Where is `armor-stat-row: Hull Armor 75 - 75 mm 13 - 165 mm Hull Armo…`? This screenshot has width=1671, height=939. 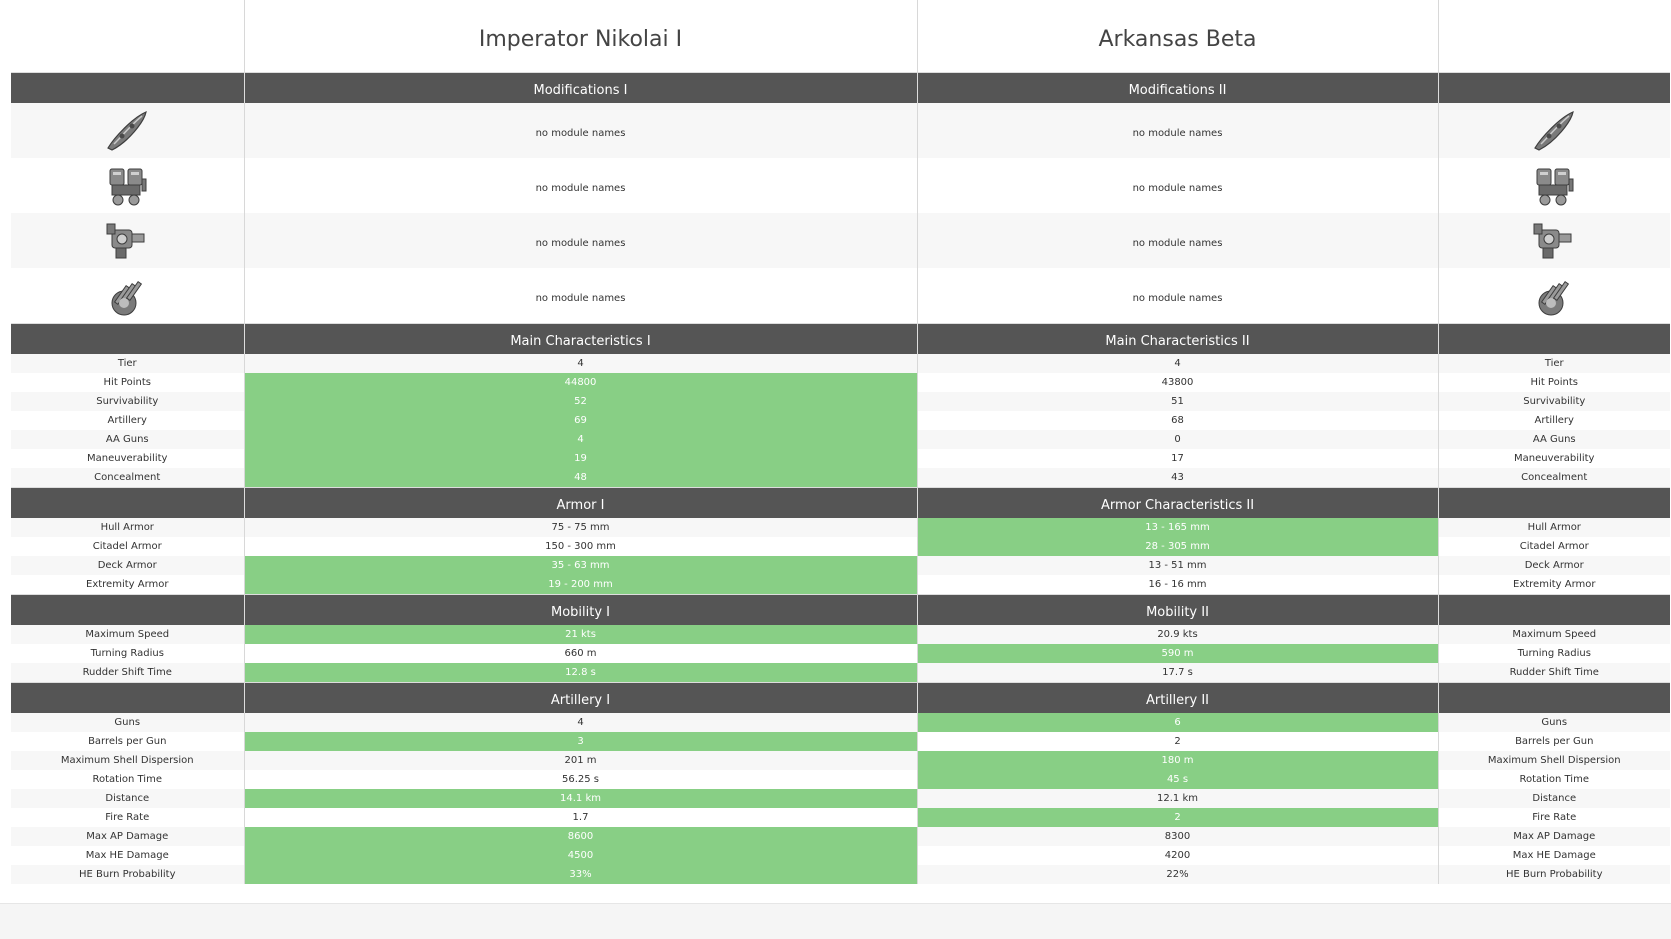
armor-stat-row: Hull Armor 75 - 75 mm 13 - 165 mm Hull Armo… is located at coordinates (840, 527).